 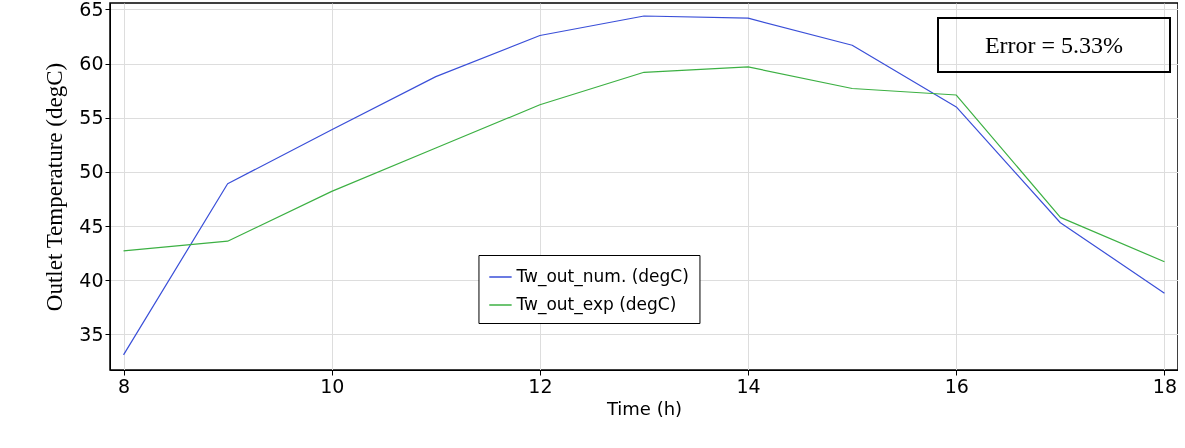 I want to click on legend-label: Tw_out_exp (degC), so click(x=596, y=304).